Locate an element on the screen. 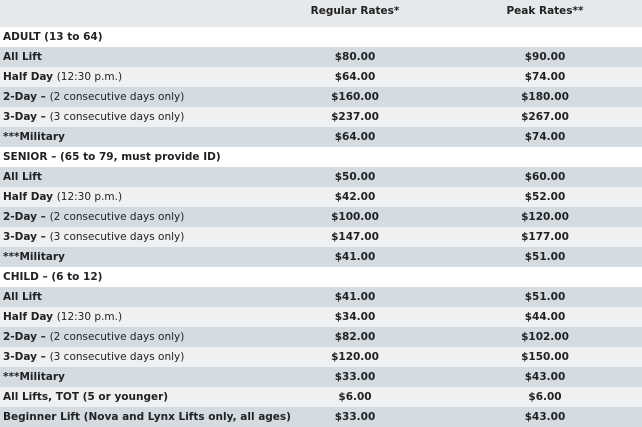  rate-row: ***Military $41.00 $51.00 is located at coordinates (321, 257).